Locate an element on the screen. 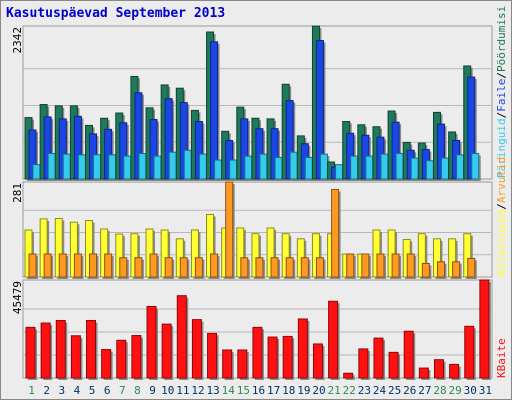  bar-kbytes-day-9-body is located at coordinates (151, 342).